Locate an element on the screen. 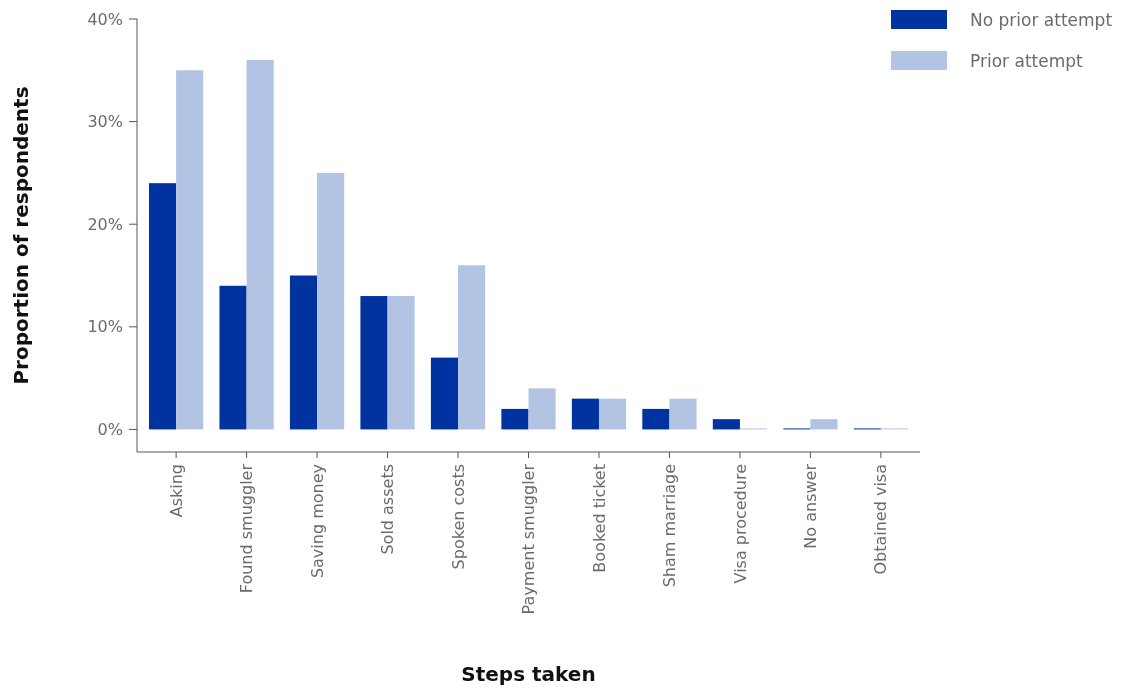 Image resolution: width=1128 pixels, height=690 pixels. x-tick-label: Saving money is located at coordinates (317, 521).